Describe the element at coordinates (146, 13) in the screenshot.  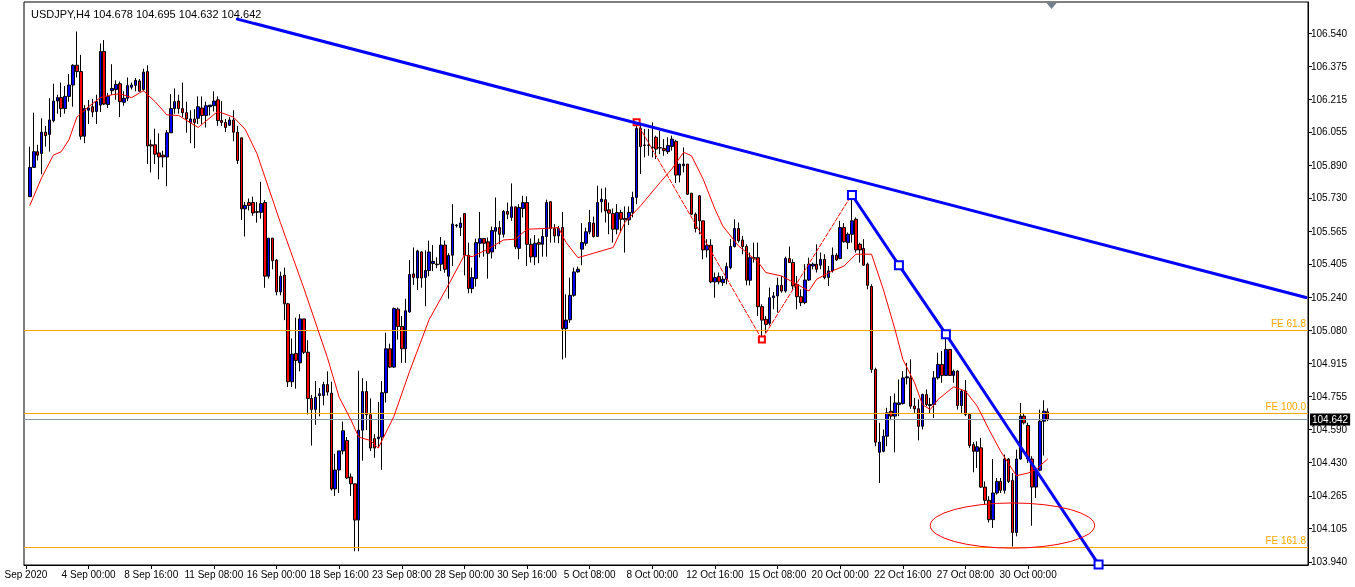
I see `text: USDJPY,H4 104.678 104.695 104.632 104.642` at that location.